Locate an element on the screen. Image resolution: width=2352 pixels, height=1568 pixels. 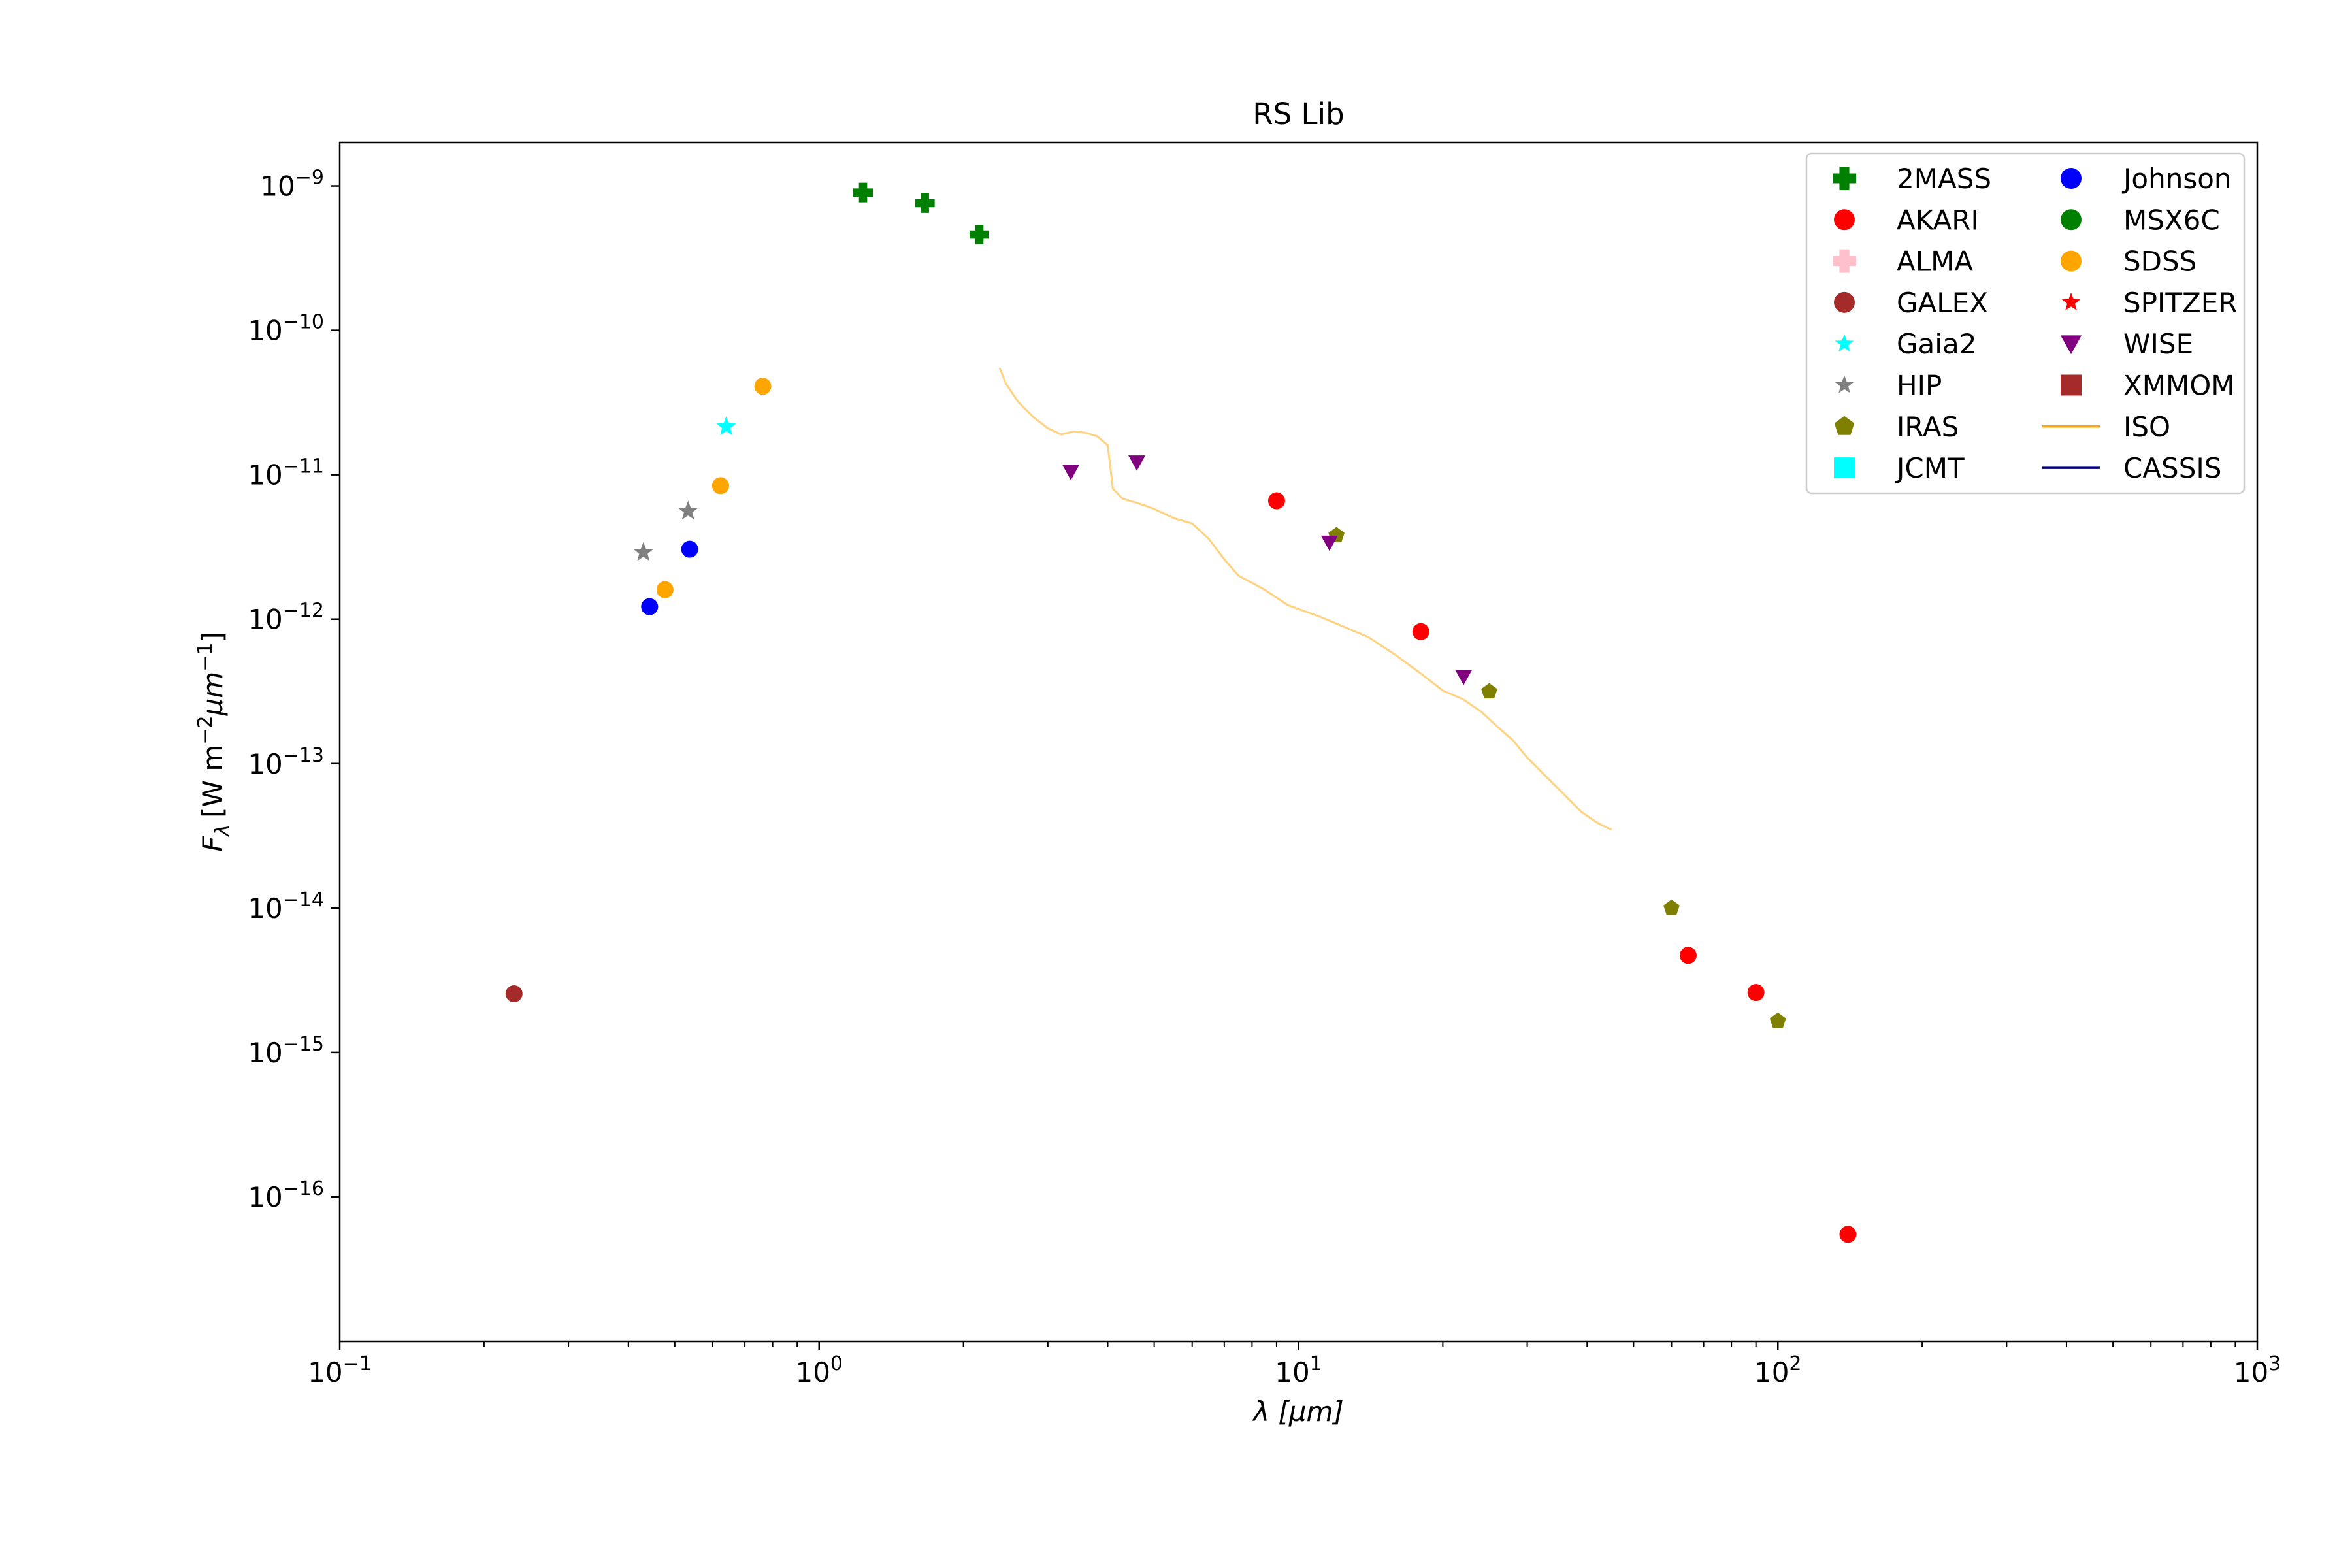
legend-label-jcmt: JCMT is located at coordinates (1930, 468).